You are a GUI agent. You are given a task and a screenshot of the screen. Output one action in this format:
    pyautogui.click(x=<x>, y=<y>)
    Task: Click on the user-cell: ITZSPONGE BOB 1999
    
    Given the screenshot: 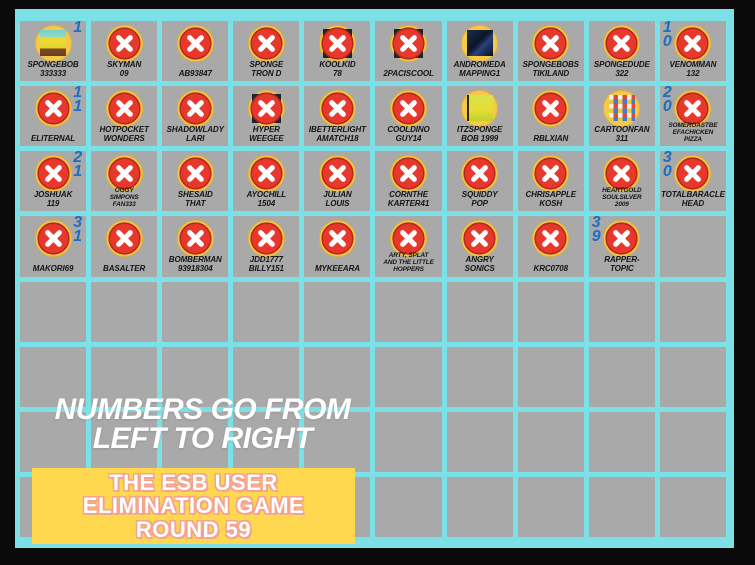 What is the action you would take?
    pyautogui.click(x=479, y=116)
    